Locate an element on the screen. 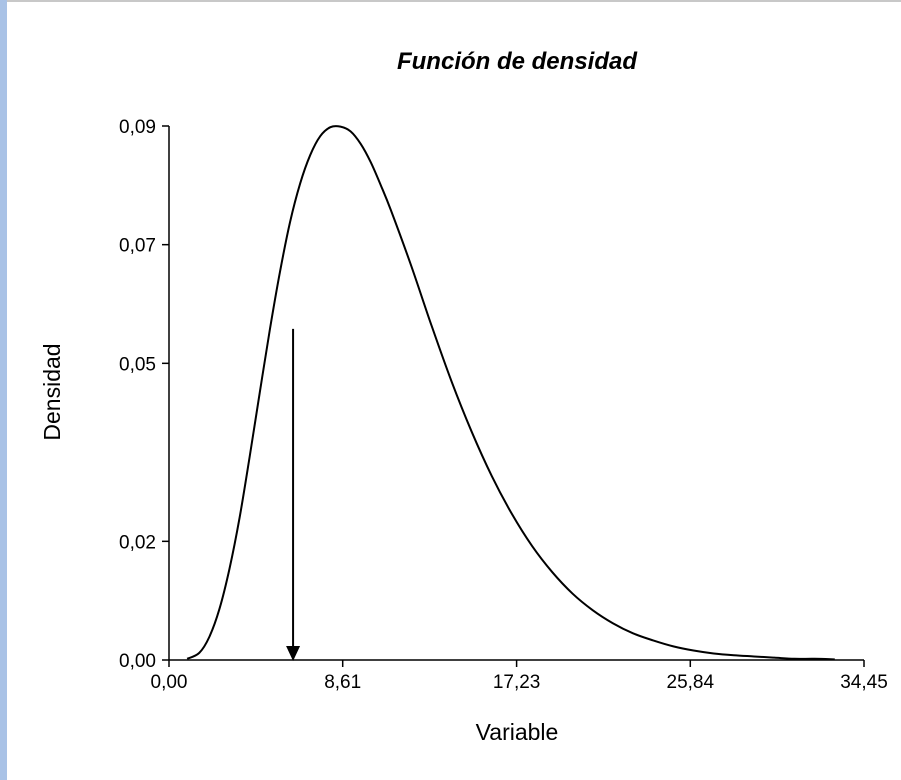 The image size is (901, 780). x-tick-label: 25,84 is located at coordinates (691, 682).